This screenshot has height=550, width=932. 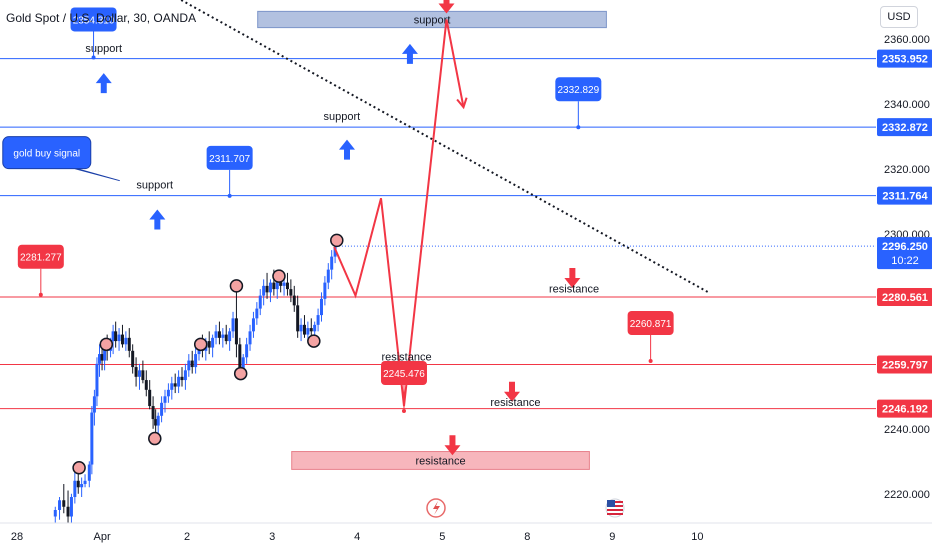 I want to click on y-tick-label: 2320.000, so click(x=907, y=170).